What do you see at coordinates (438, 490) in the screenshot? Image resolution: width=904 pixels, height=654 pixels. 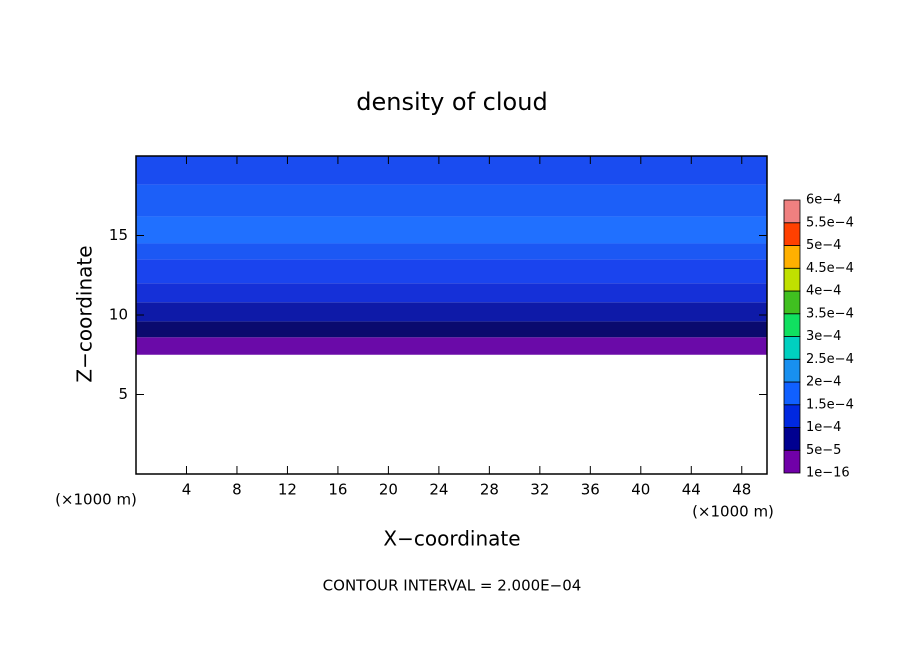 I see `x-tick-label: 24` at bounding box center [438, 490].